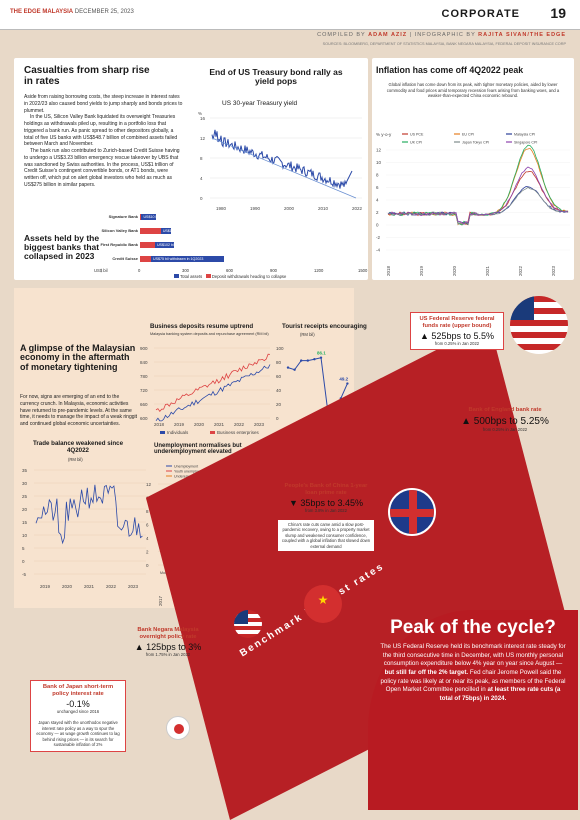  Describe the element at coordinates (524, 135) in the screenshot. I see `legend-label: Malaysia CPI` at that location.